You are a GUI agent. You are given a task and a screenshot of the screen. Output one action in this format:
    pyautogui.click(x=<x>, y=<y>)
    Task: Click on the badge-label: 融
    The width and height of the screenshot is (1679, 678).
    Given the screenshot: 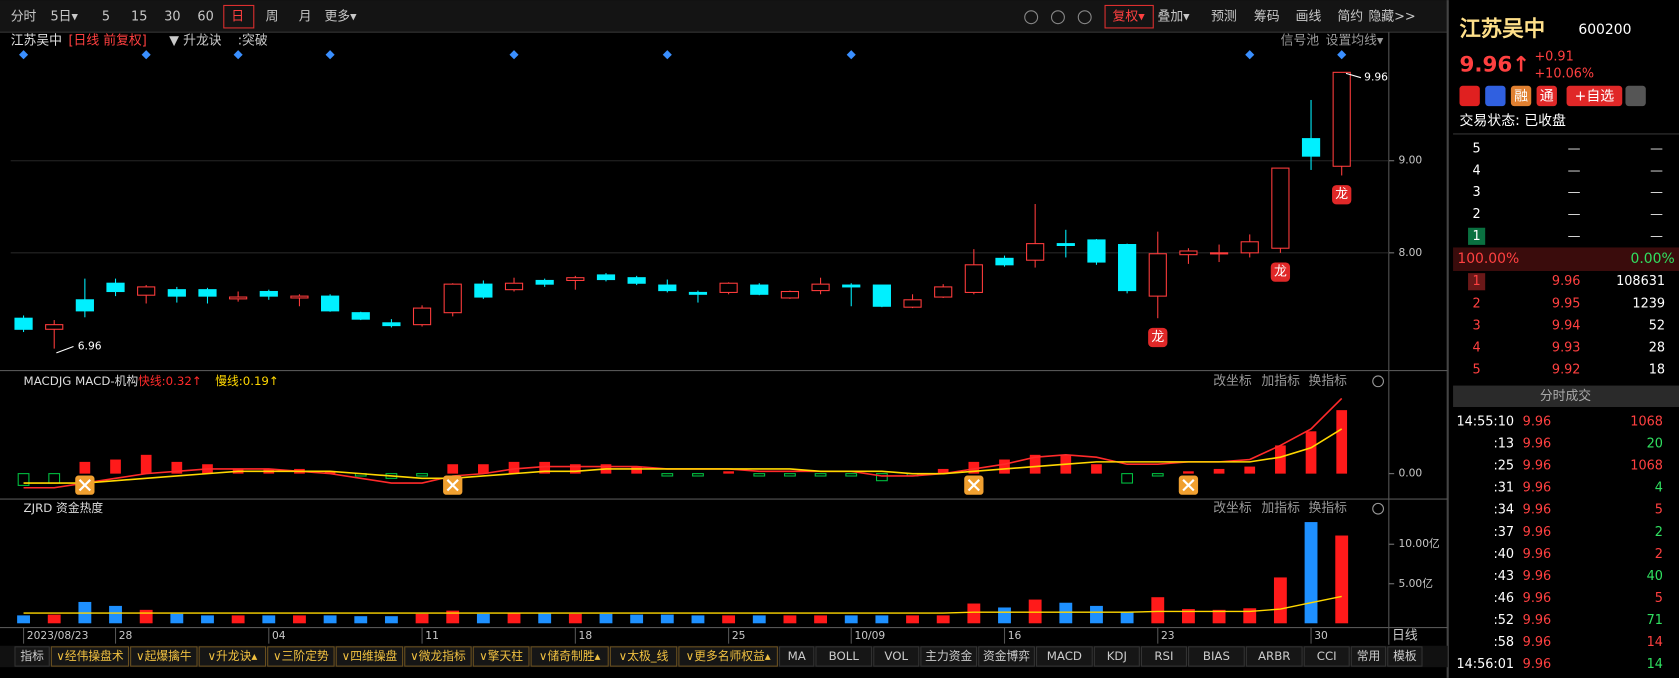 What is the action you would take?
    pyautogui.click(x=1521, y=96)
    